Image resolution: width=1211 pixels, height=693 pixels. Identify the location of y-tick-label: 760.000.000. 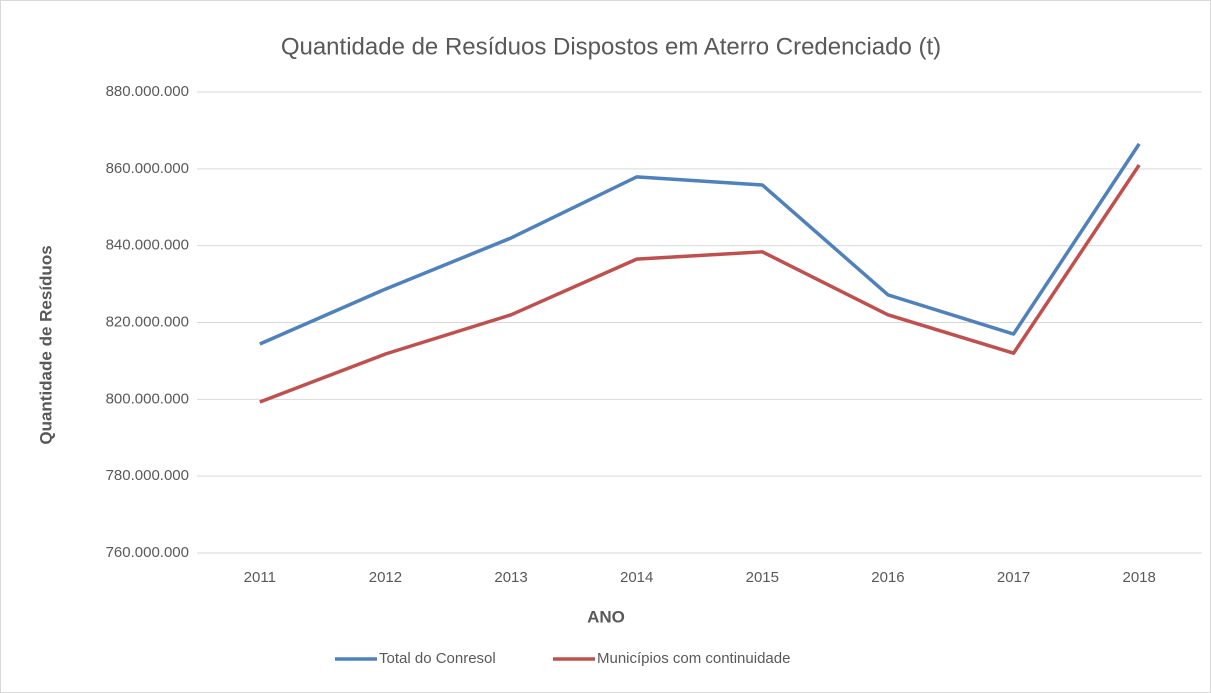
(147, 552).